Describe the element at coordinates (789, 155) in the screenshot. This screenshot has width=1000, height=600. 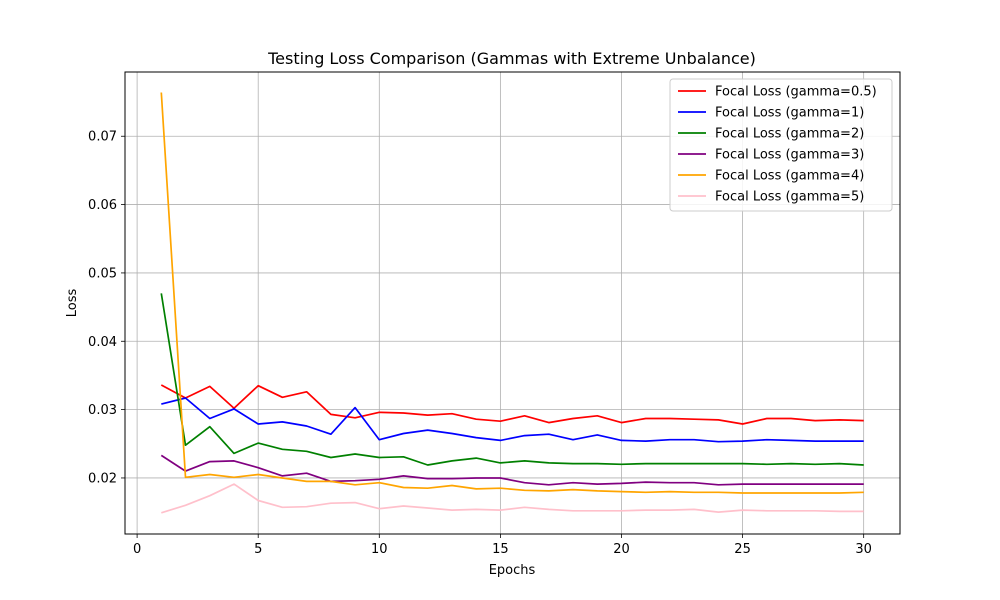
I see `legend-label: Focal Loss (gamma=3)` at that location.